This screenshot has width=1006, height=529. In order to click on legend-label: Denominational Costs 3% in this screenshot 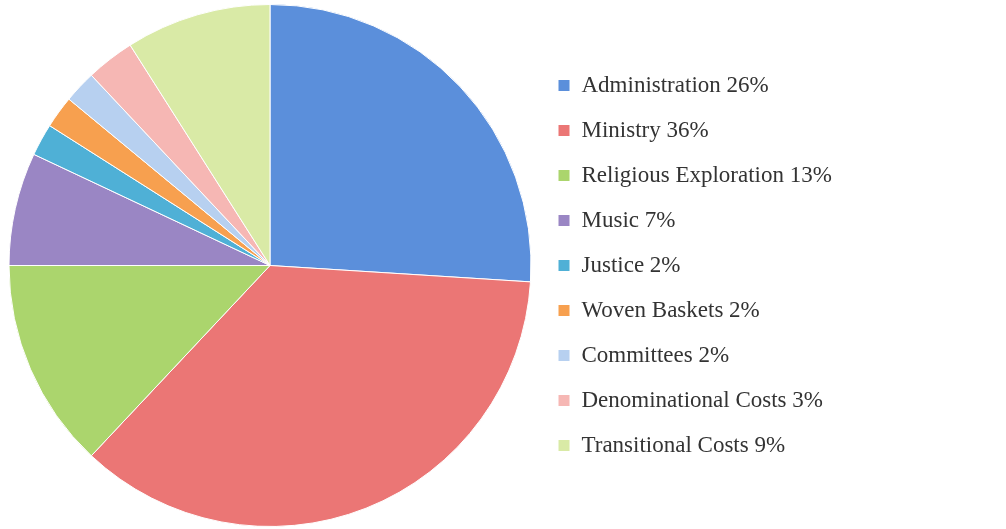, I will do `click(702, 399)`.